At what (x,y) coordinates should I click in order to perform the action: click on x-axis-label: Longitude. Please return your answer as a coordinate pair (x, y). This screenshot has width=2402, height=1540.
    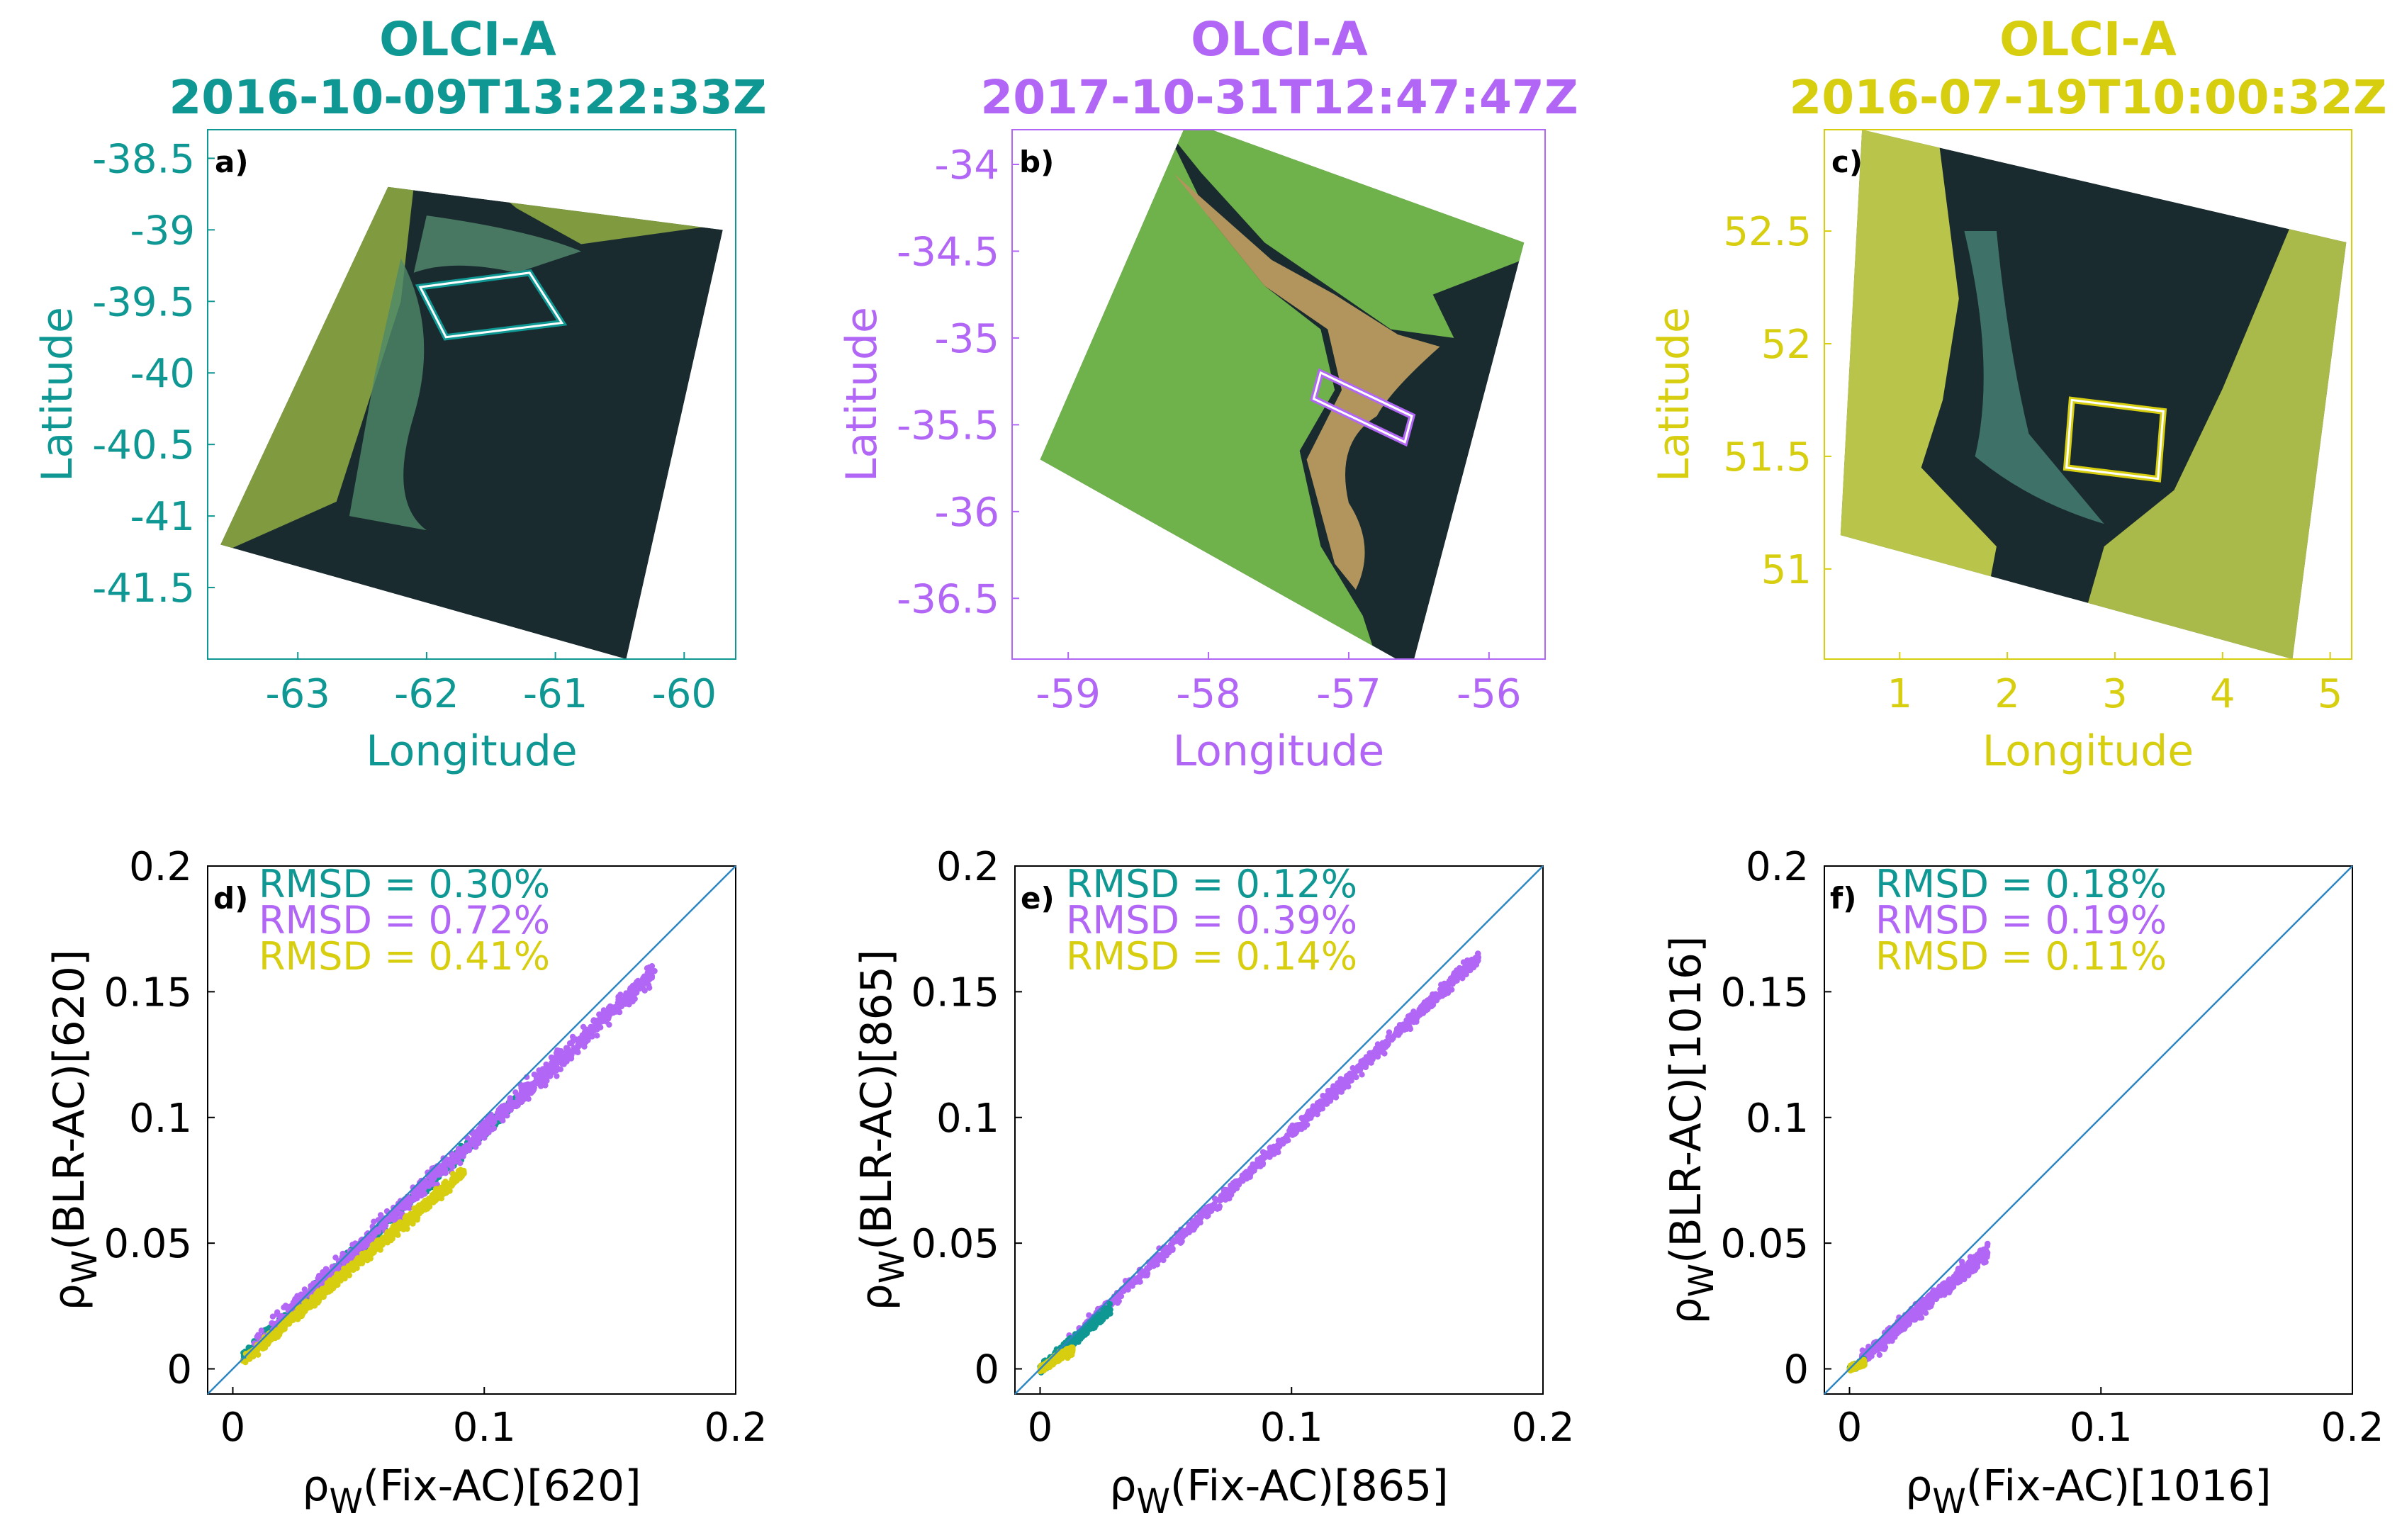
    Looking at the image, I should click on (1278, 751).